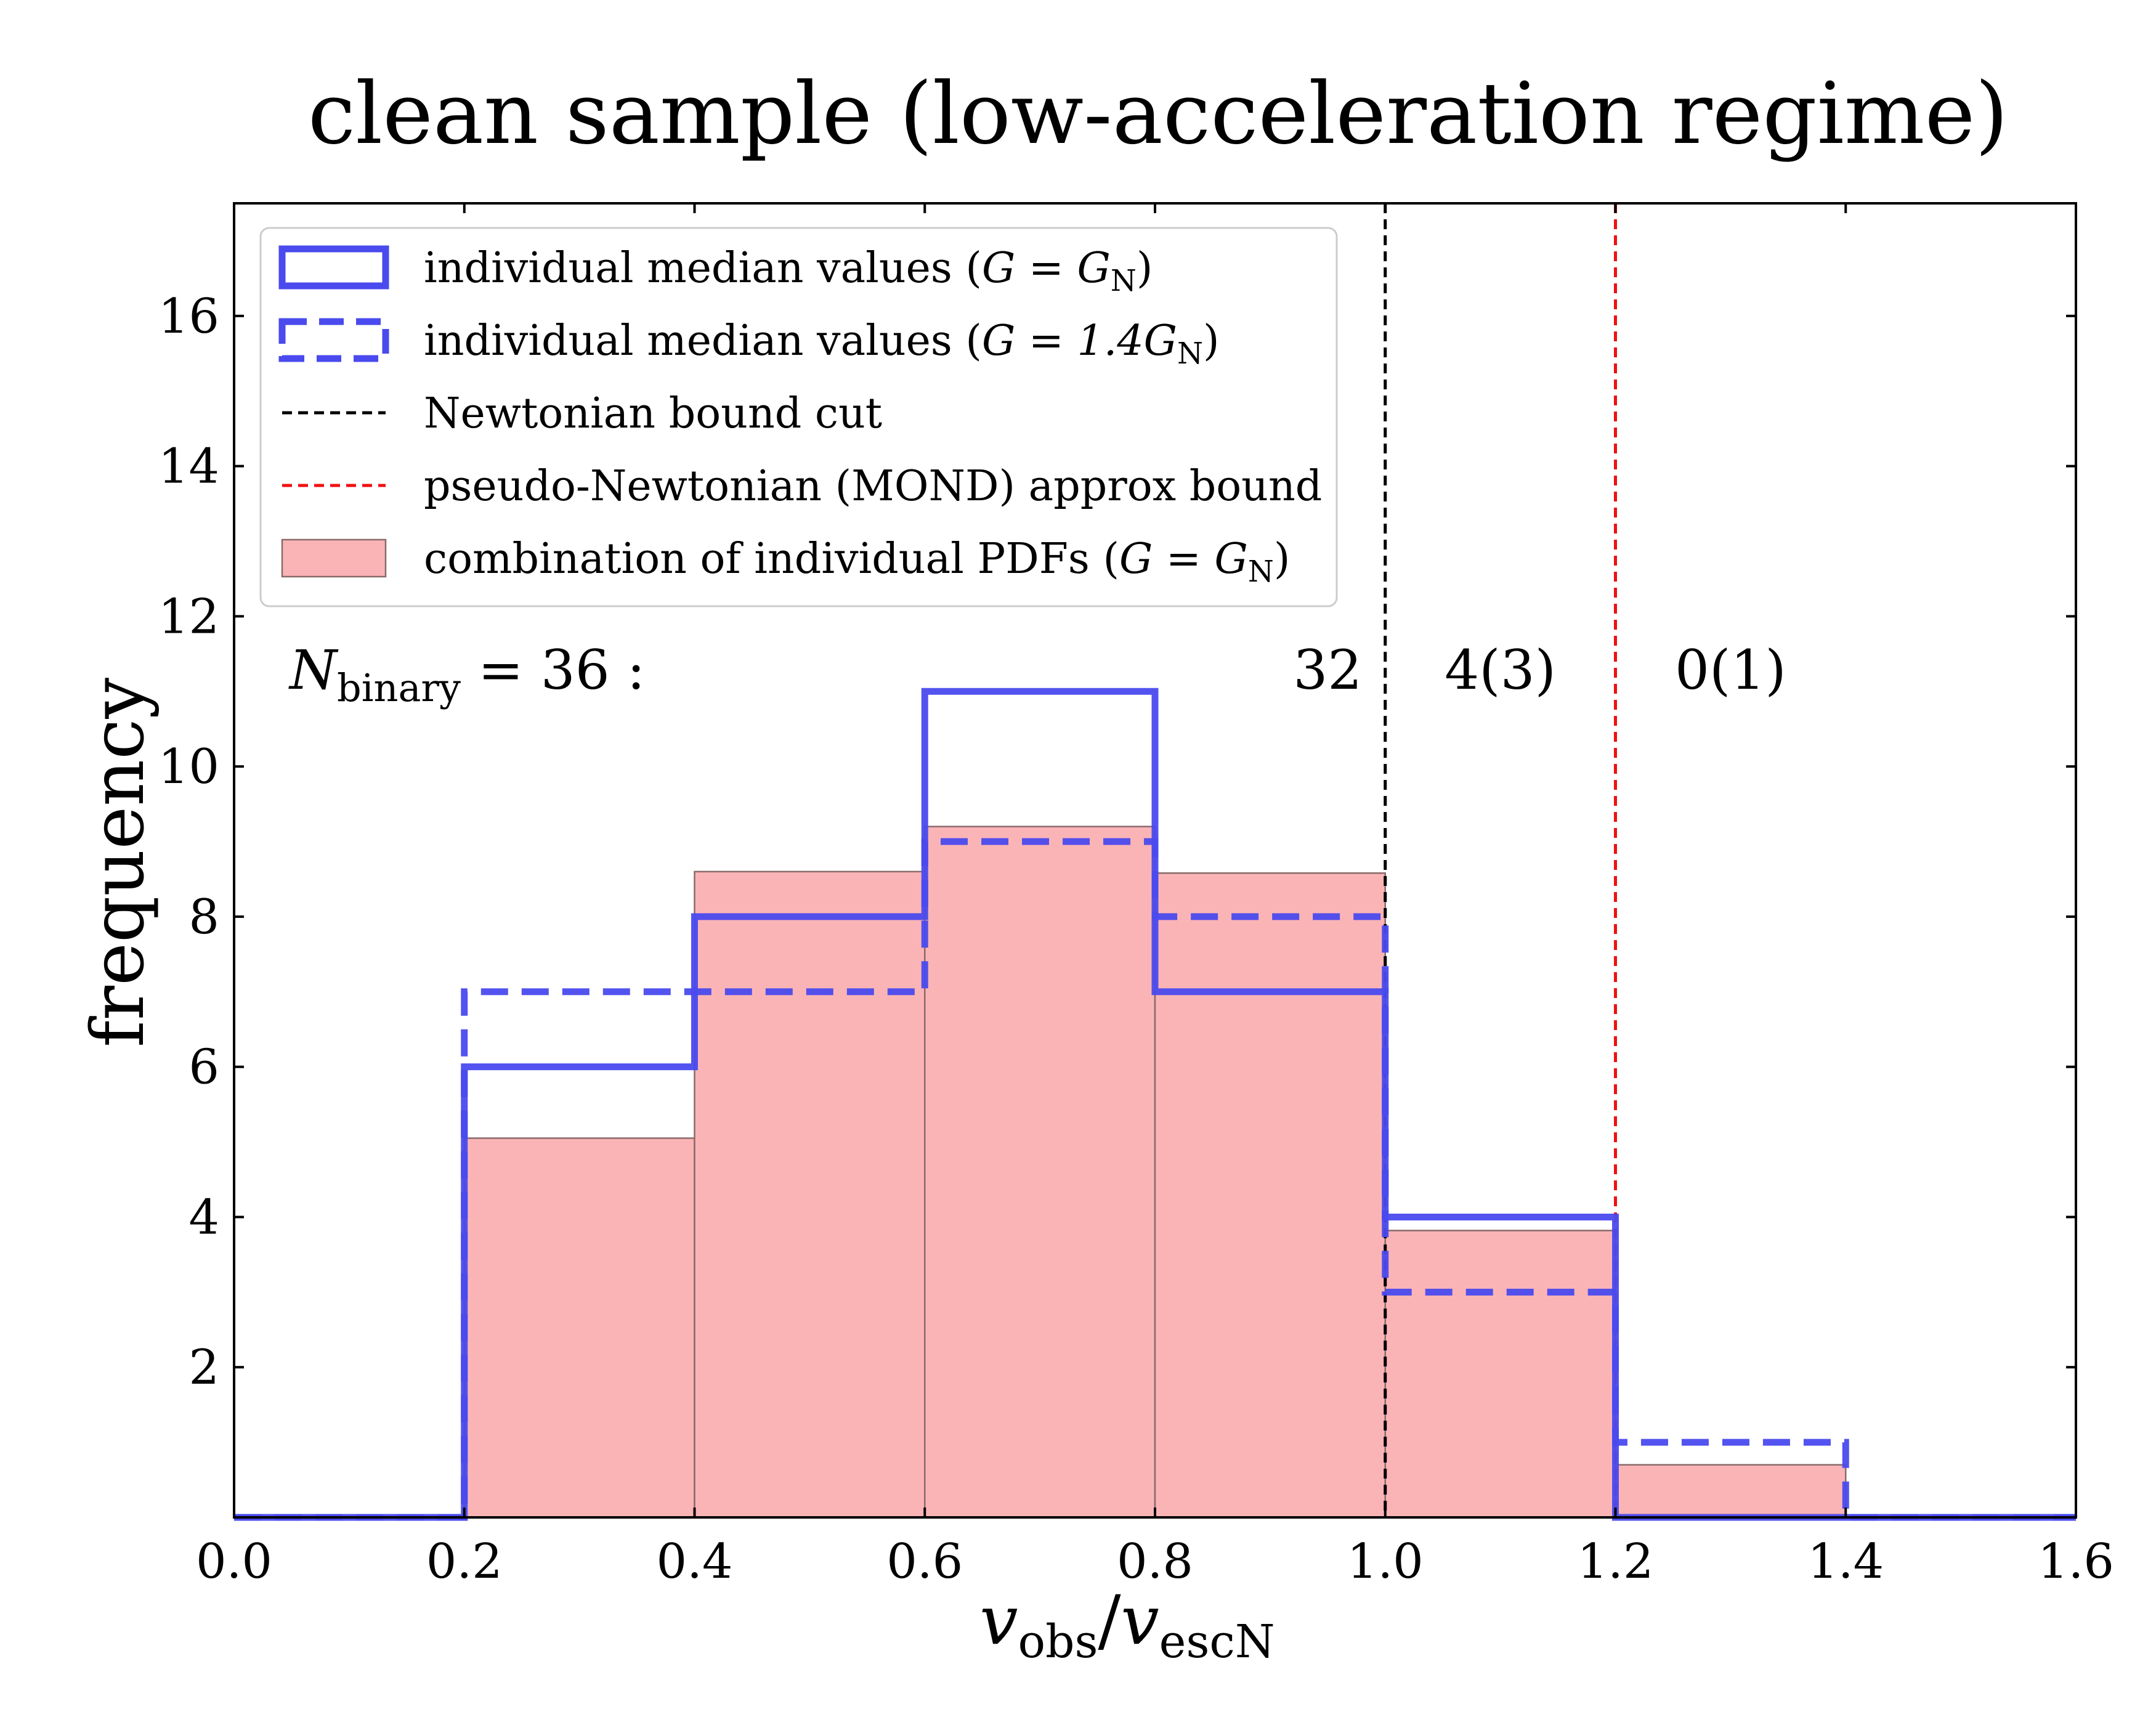 This screenshot has width=2156, height=1725. I want to click on legend-entry: pseudo-Newtonian (MOND) approx bound, so click(802, 487).